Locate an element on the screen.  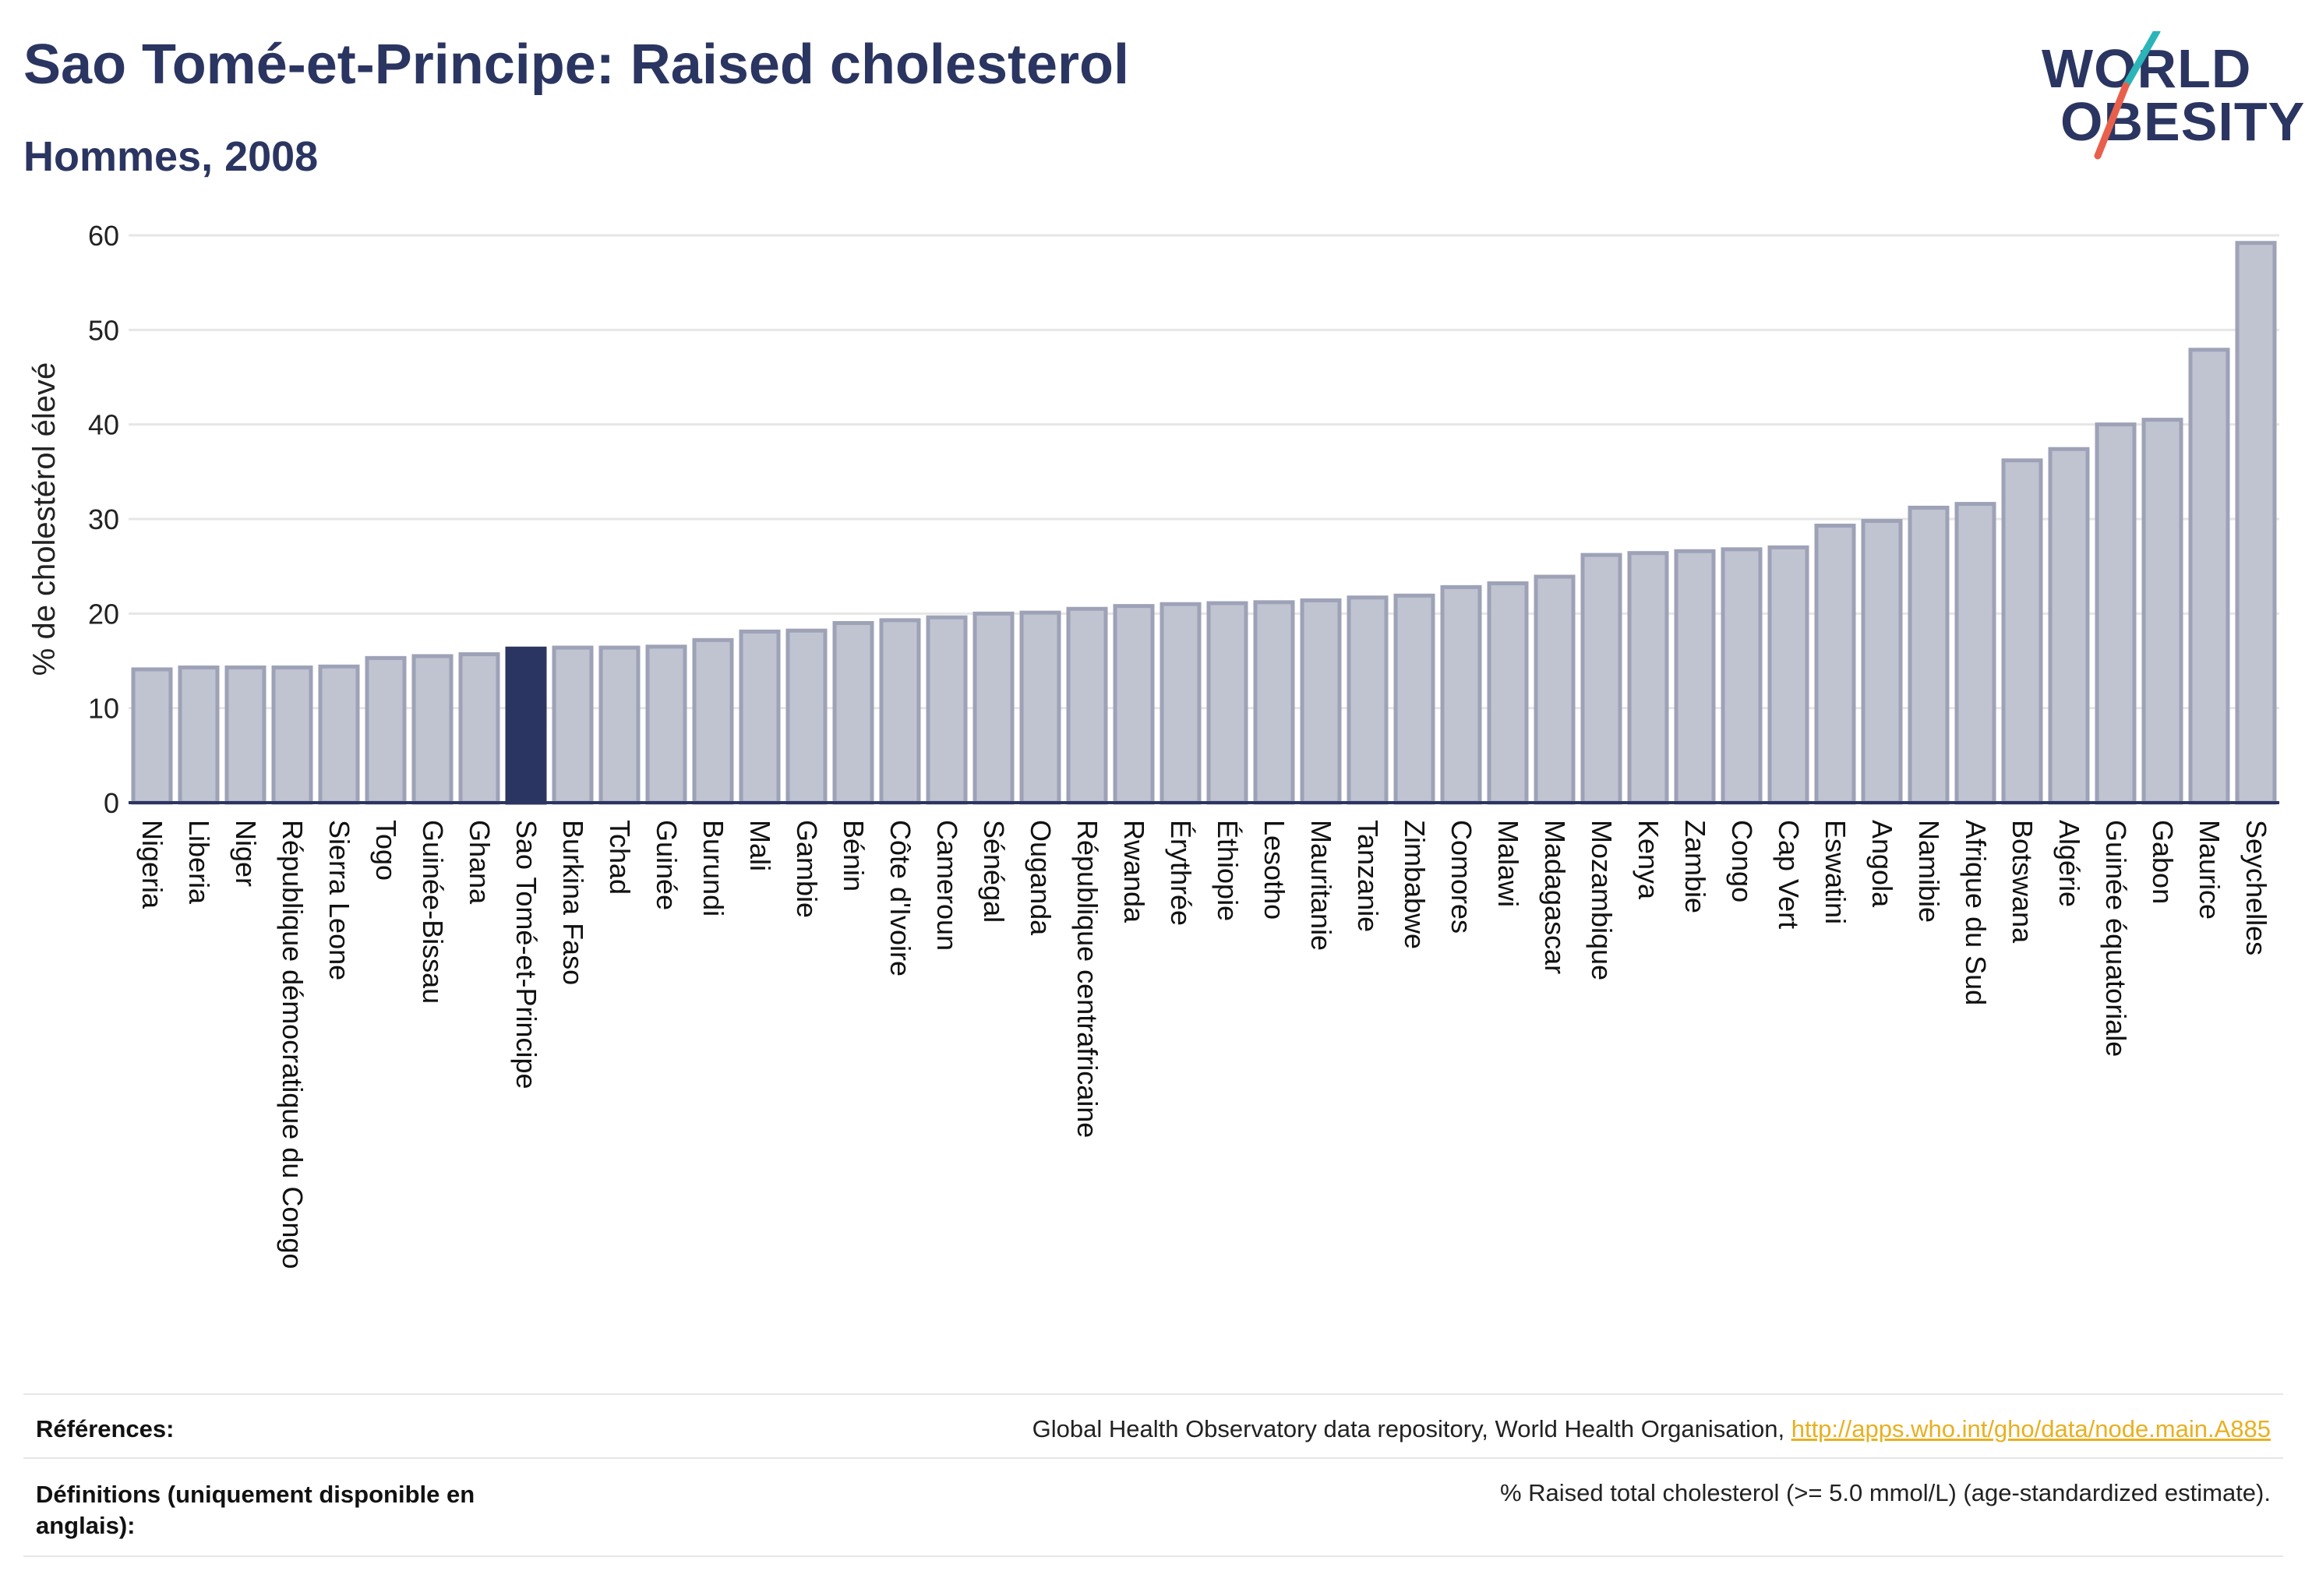
x-tick-label: Zambie is located at coordinates (1695, 866).